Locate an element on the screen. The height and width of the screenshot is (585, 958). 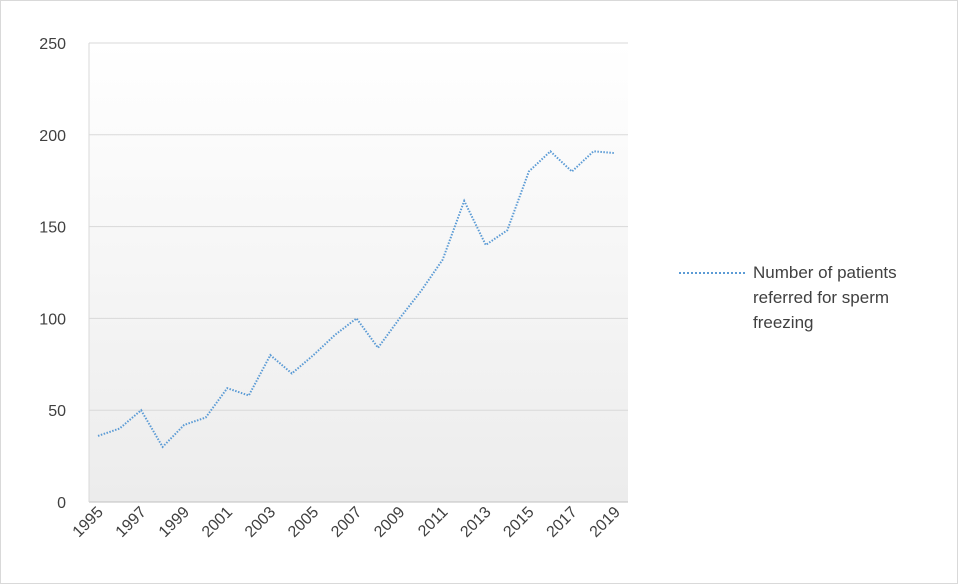
y-tick-label: 50 is located at coordinates (57, 411).